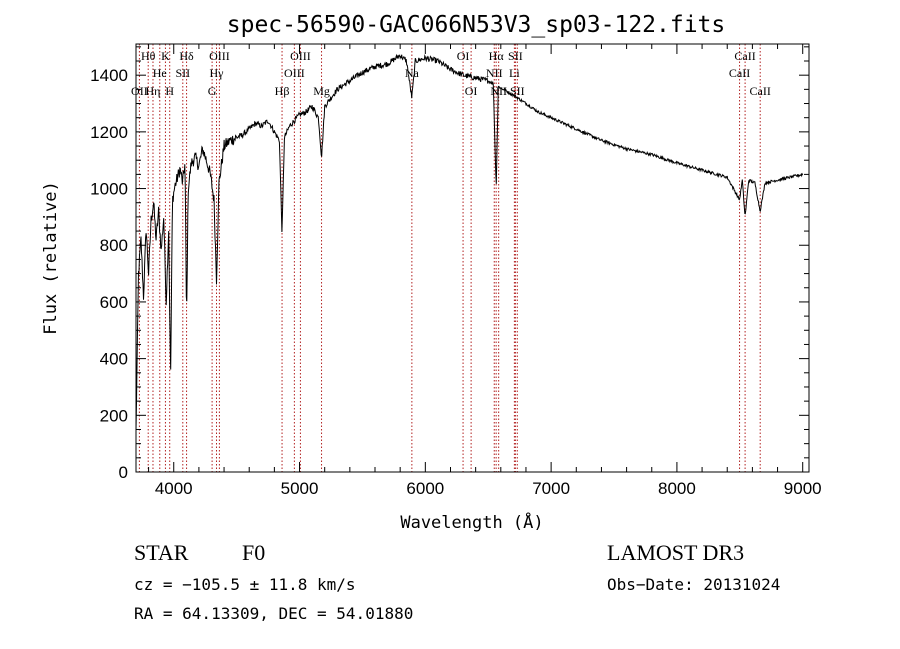 This screenshot has height=649, width=900. What do you see at coordinates (174, 488) in the screenshot?
I see `x-tick-label-0: 4000` at bounding box center [174, 488].